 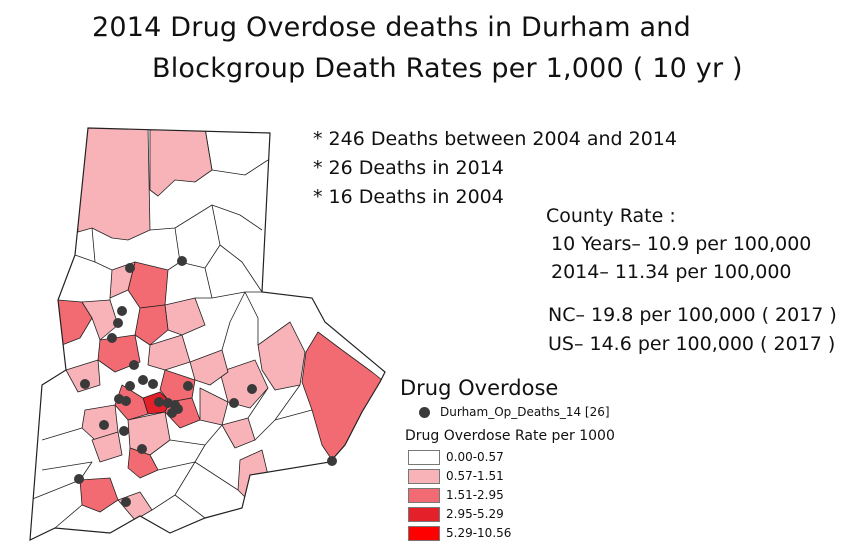 What do you see at coordinates (681, 244) in the screenshot?
I see `county-rate-10-years: 10 Years– 10.9 per 100,000` at bounding box center [681, 244].